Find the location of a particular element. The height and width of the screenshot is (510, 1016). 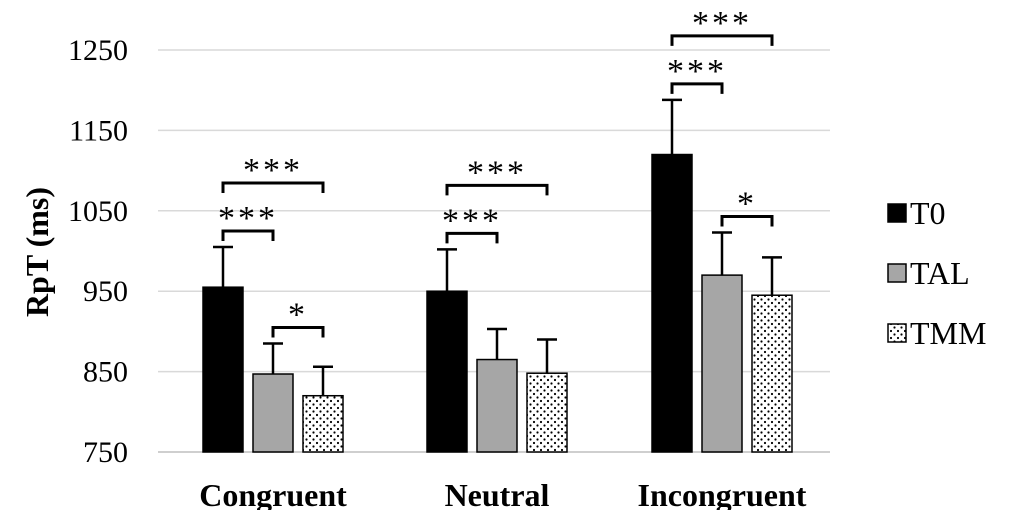

bar-TAL-congruent is located at coordinates (273, 413).